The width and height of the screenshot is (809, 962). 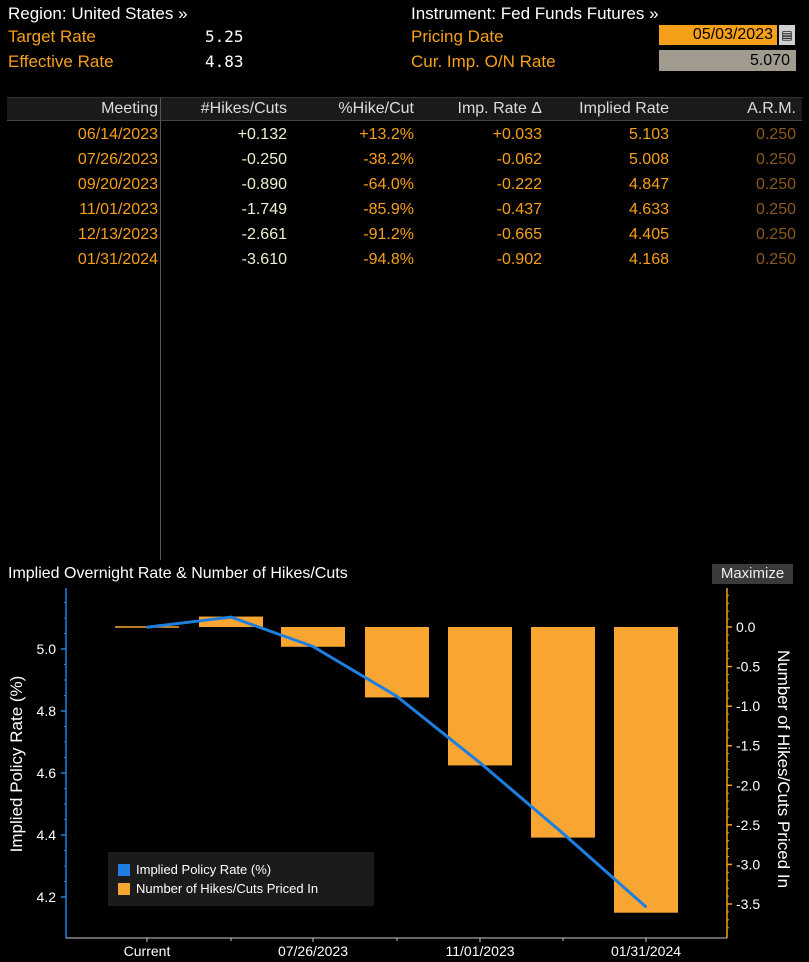 I want to click on table-column-divider, so click(x=160, y=329).